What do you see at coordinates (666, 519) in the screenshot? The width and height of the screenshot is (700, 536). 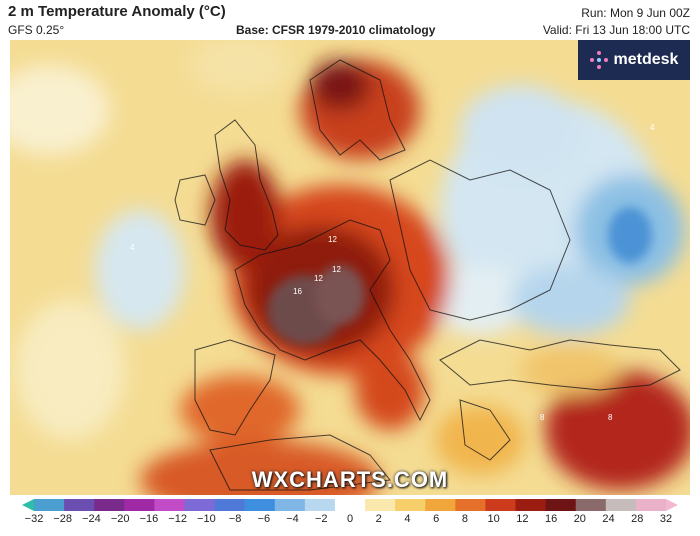 I see `colorbar-tick-label: 32` at bounding box center [666, 519].